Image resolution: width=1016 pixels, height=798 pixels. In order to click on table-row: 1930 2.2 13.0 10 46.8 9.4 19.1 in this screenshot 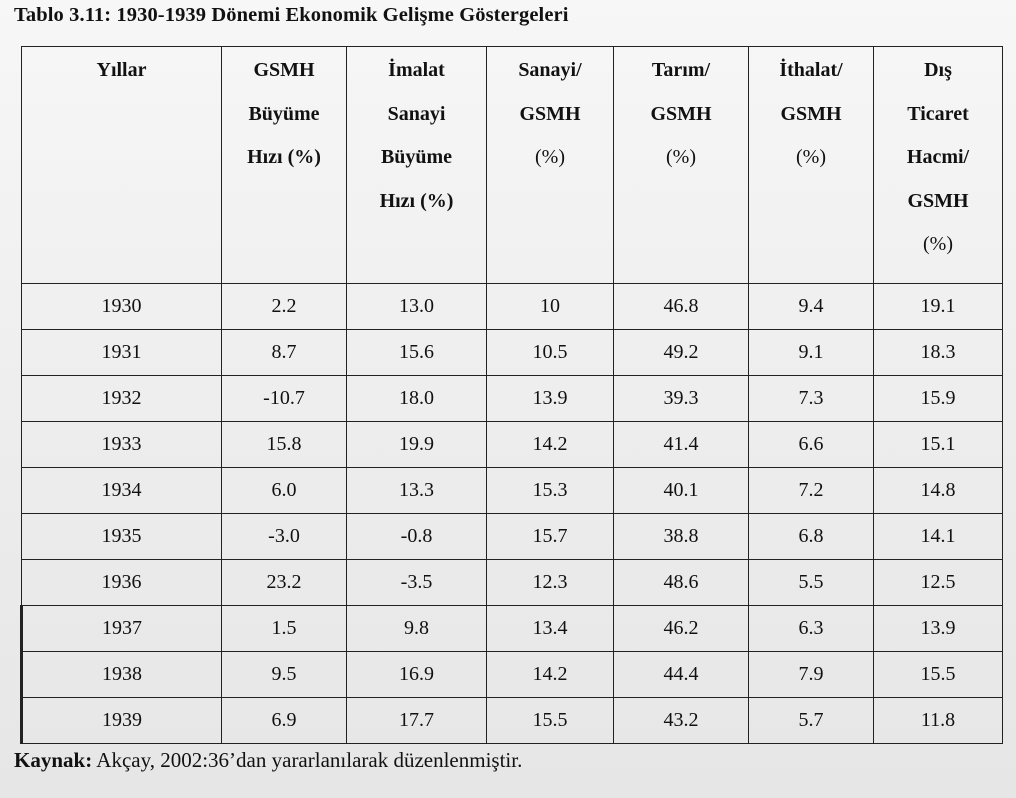, I will do `click(512, 306)`.